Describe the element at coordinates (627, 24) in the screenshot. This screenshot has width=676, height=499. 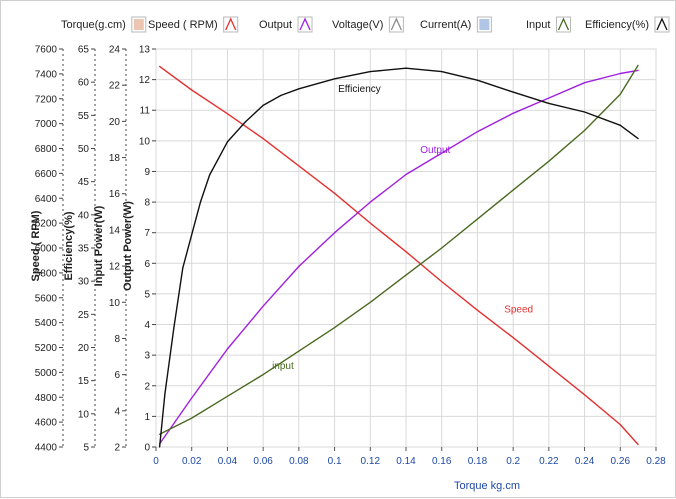
I see `legend-item-efficiency: Efficiency(%)` at that location.